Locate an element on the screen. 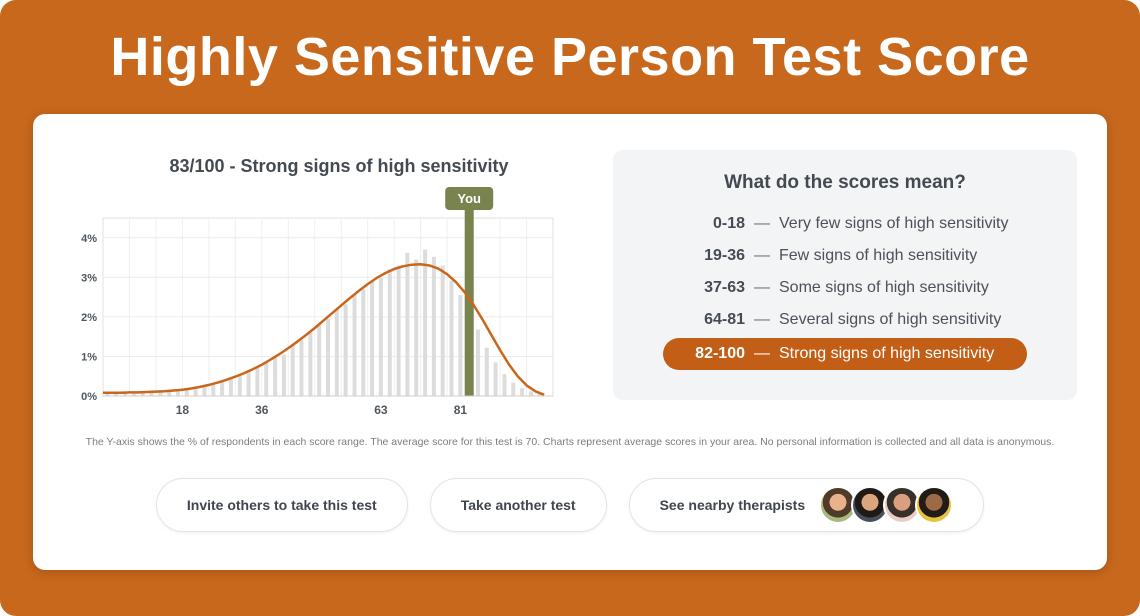 The image size is (1140, 616). svg-text: 36 is located at coordinates (262, 410).